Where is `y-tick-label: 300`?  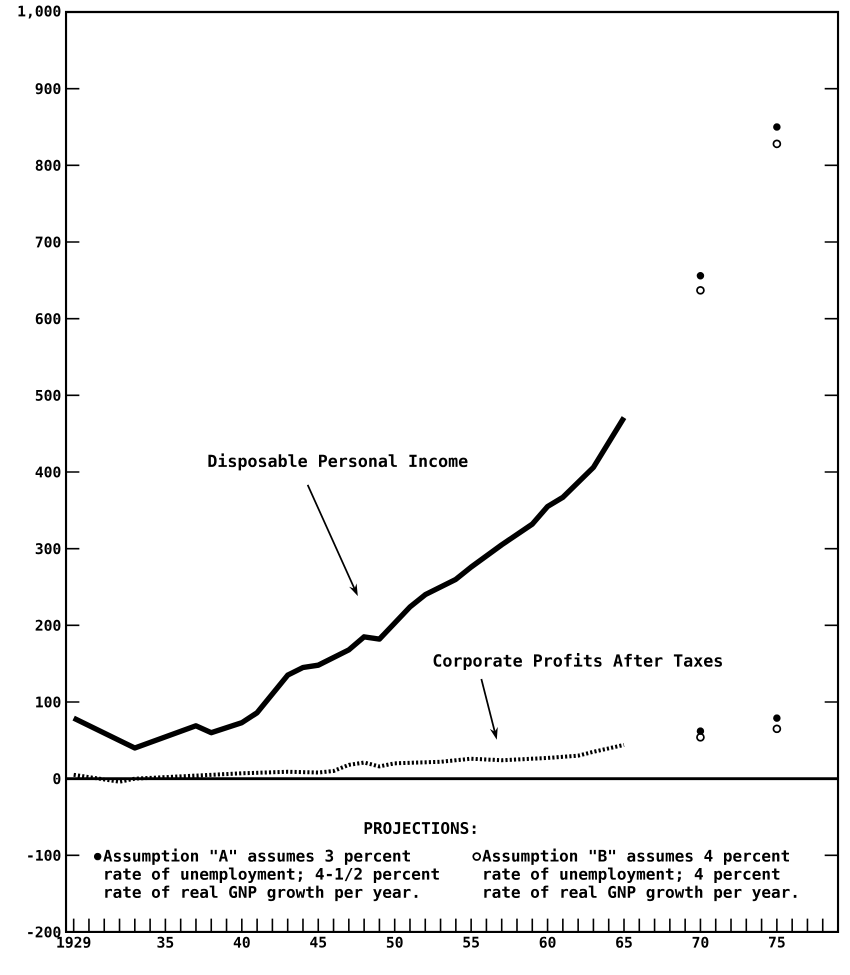 y-tick-label: 300 is located at coordinates (48, 548).